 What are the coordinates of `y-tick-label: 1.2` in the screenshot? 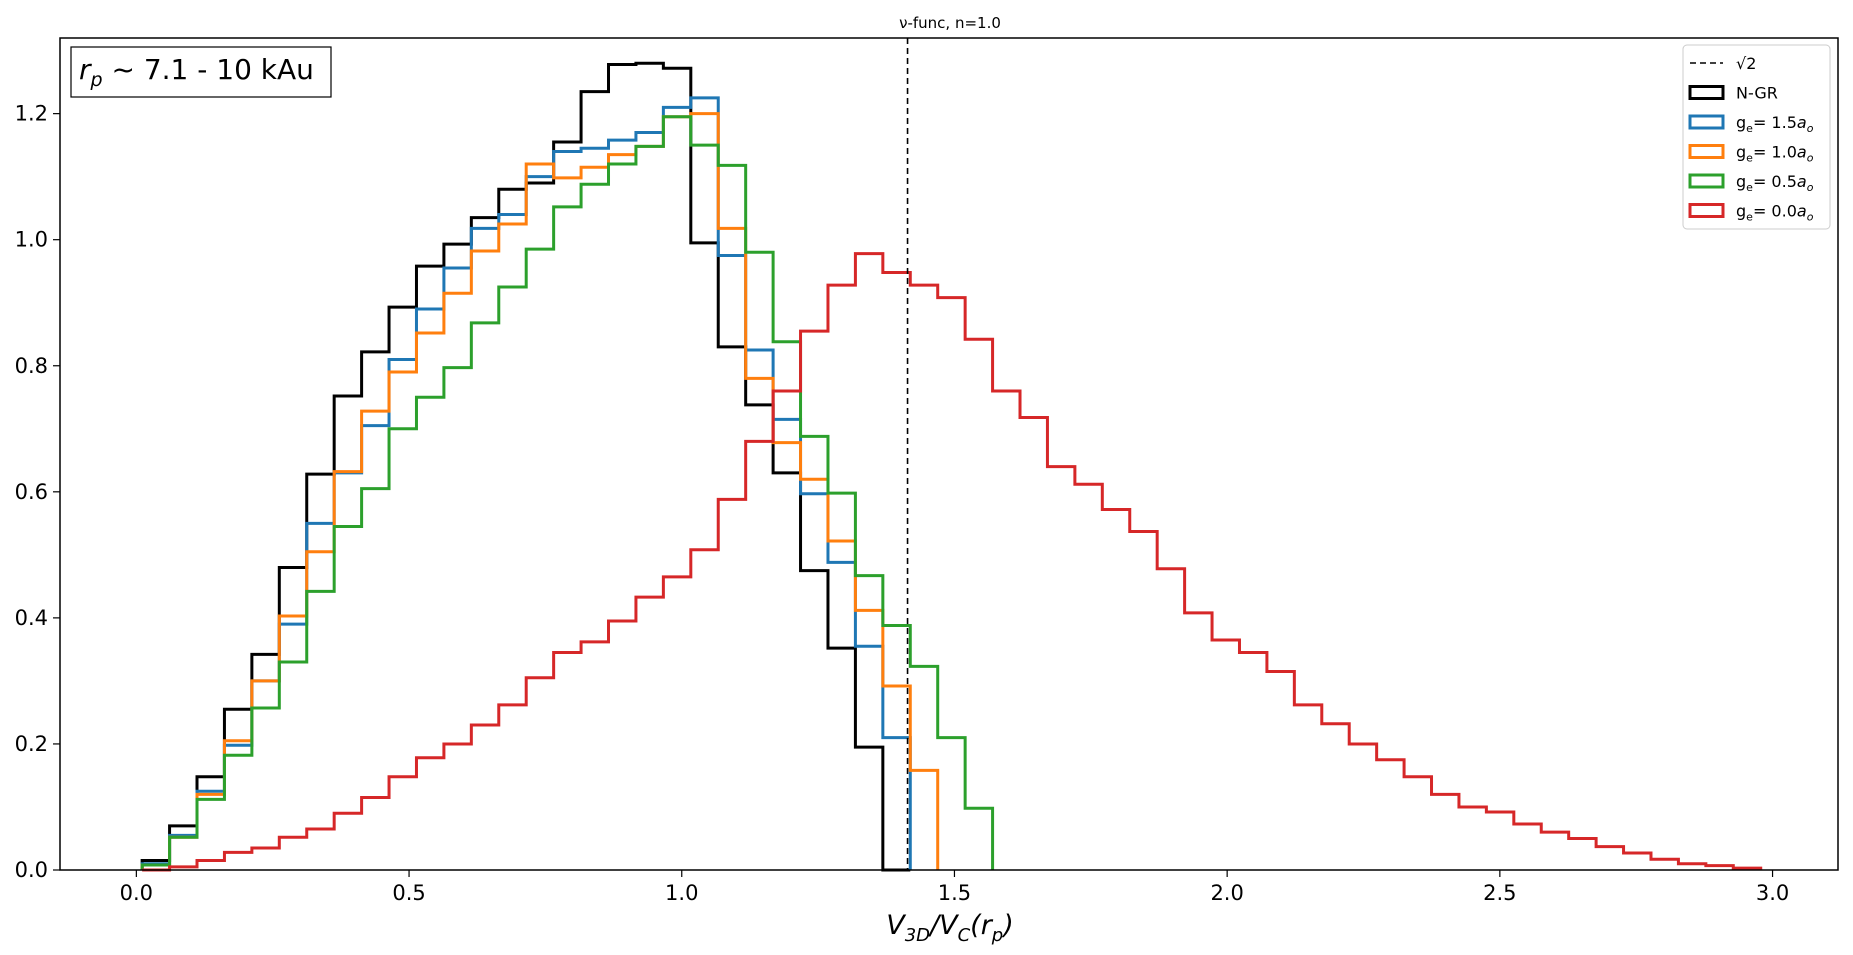 It's located at (31, 114).